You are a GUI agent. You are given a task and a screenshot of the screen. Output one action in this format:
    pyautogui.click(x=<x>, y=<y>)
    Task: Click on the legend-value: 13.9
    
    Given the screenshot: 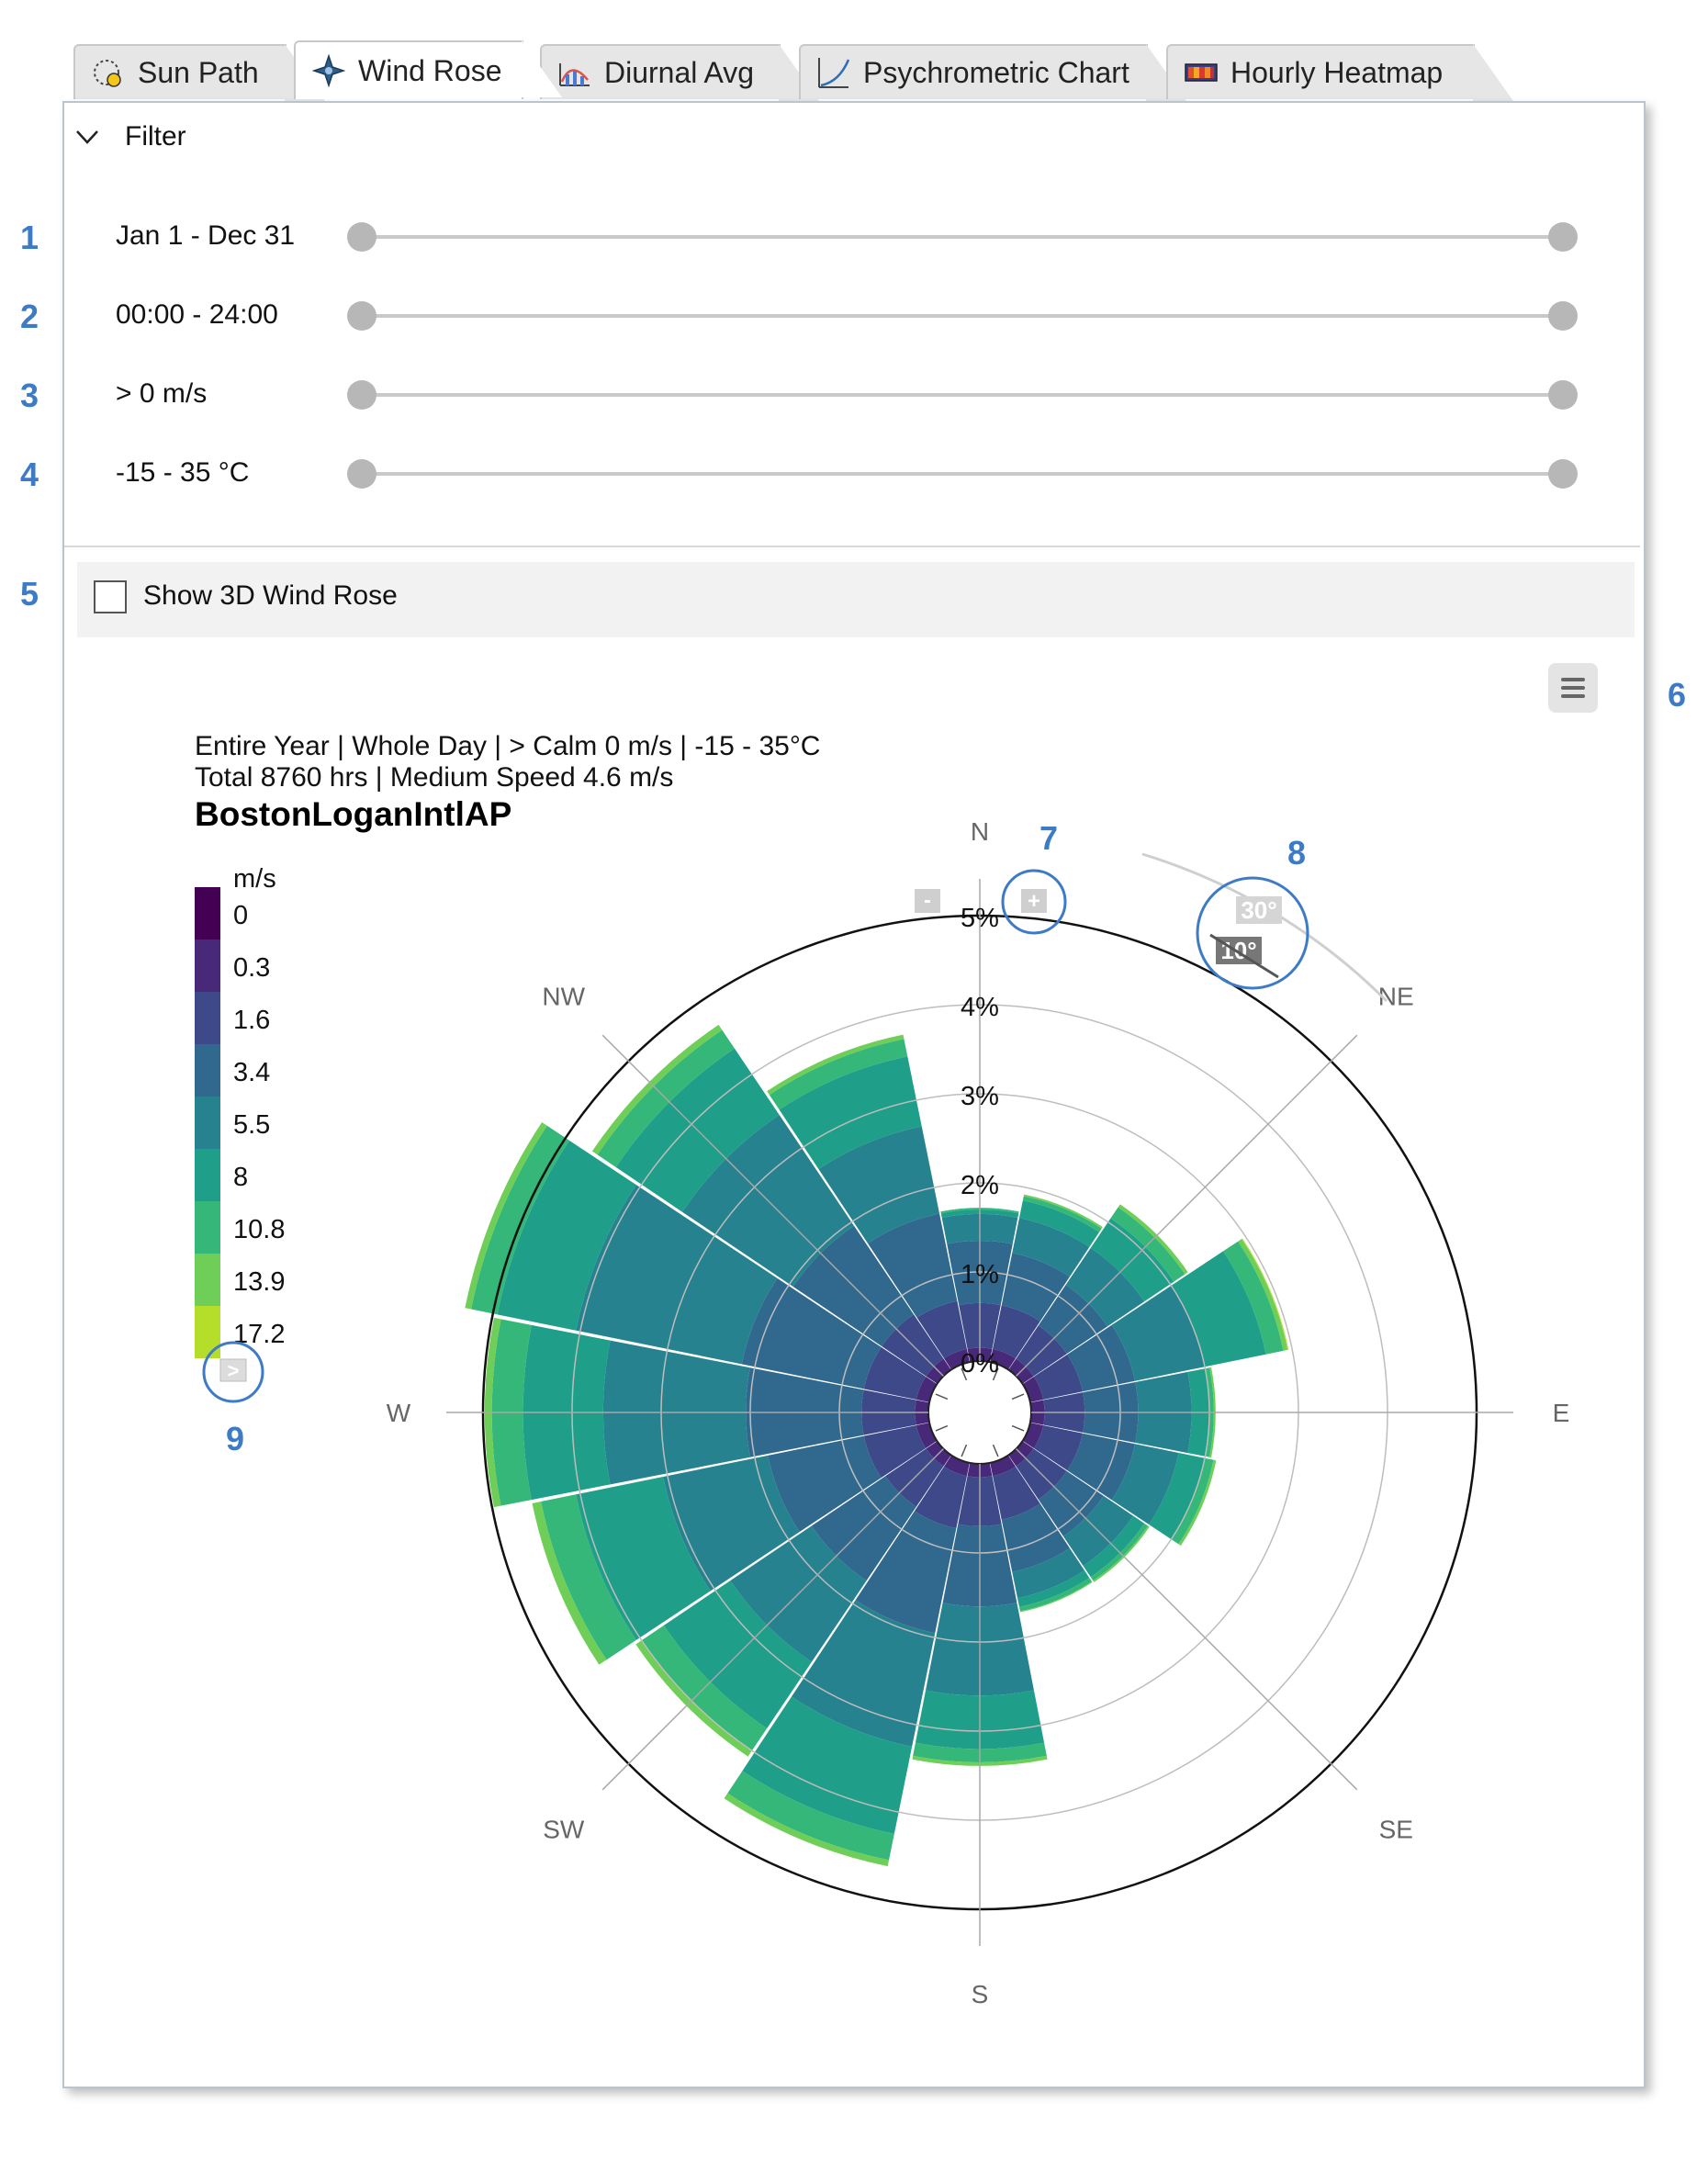 What is the action you would take?
    pyautogui.click(x=259, y=1282)
    